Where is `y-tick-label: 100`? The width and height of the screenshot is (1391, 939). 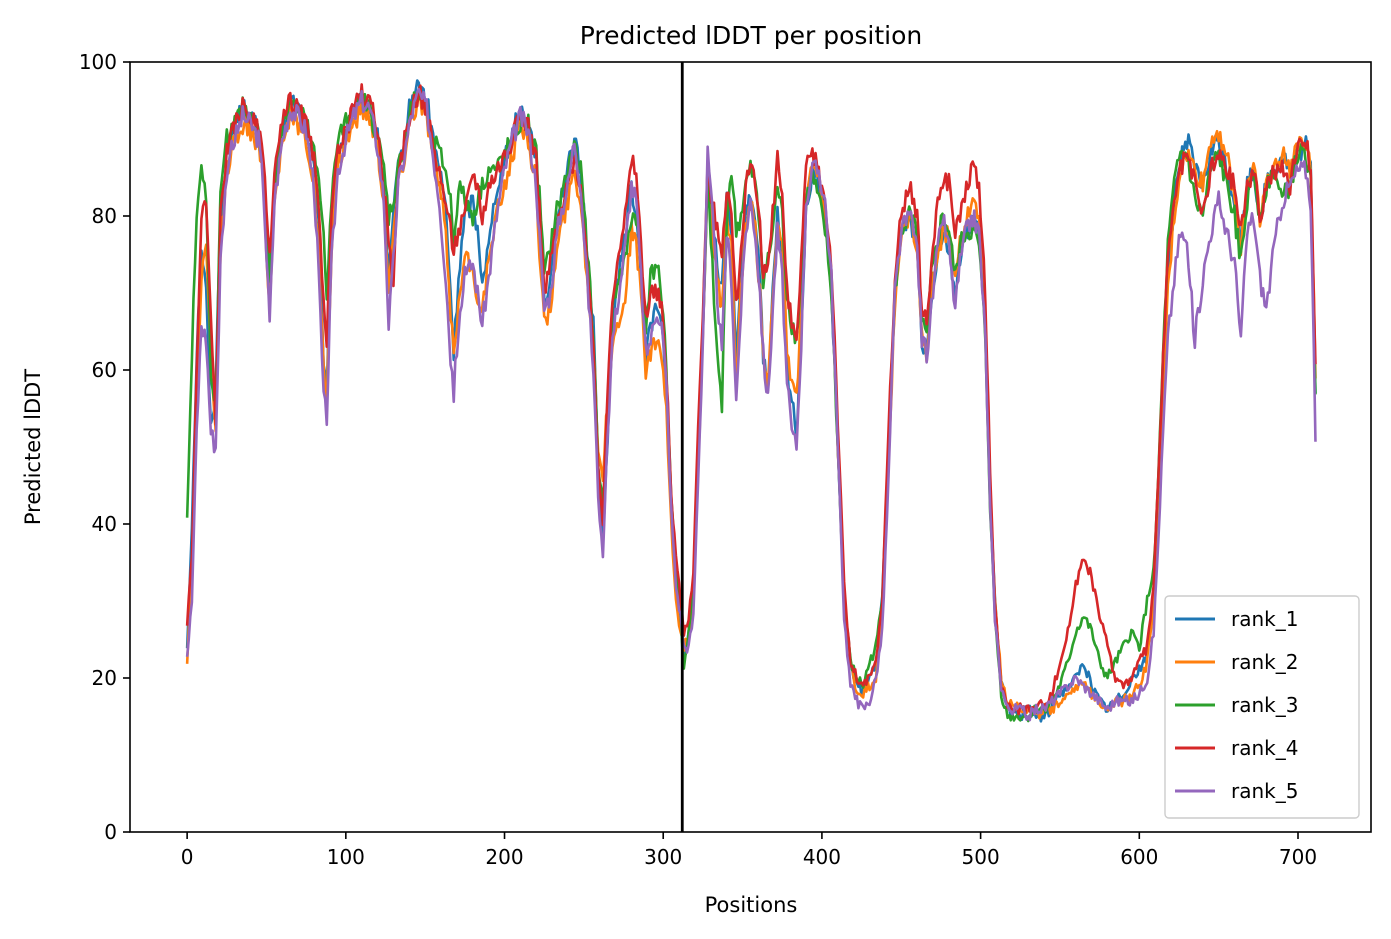 y-tick-label: 100 is located at coordinates (98, 62).